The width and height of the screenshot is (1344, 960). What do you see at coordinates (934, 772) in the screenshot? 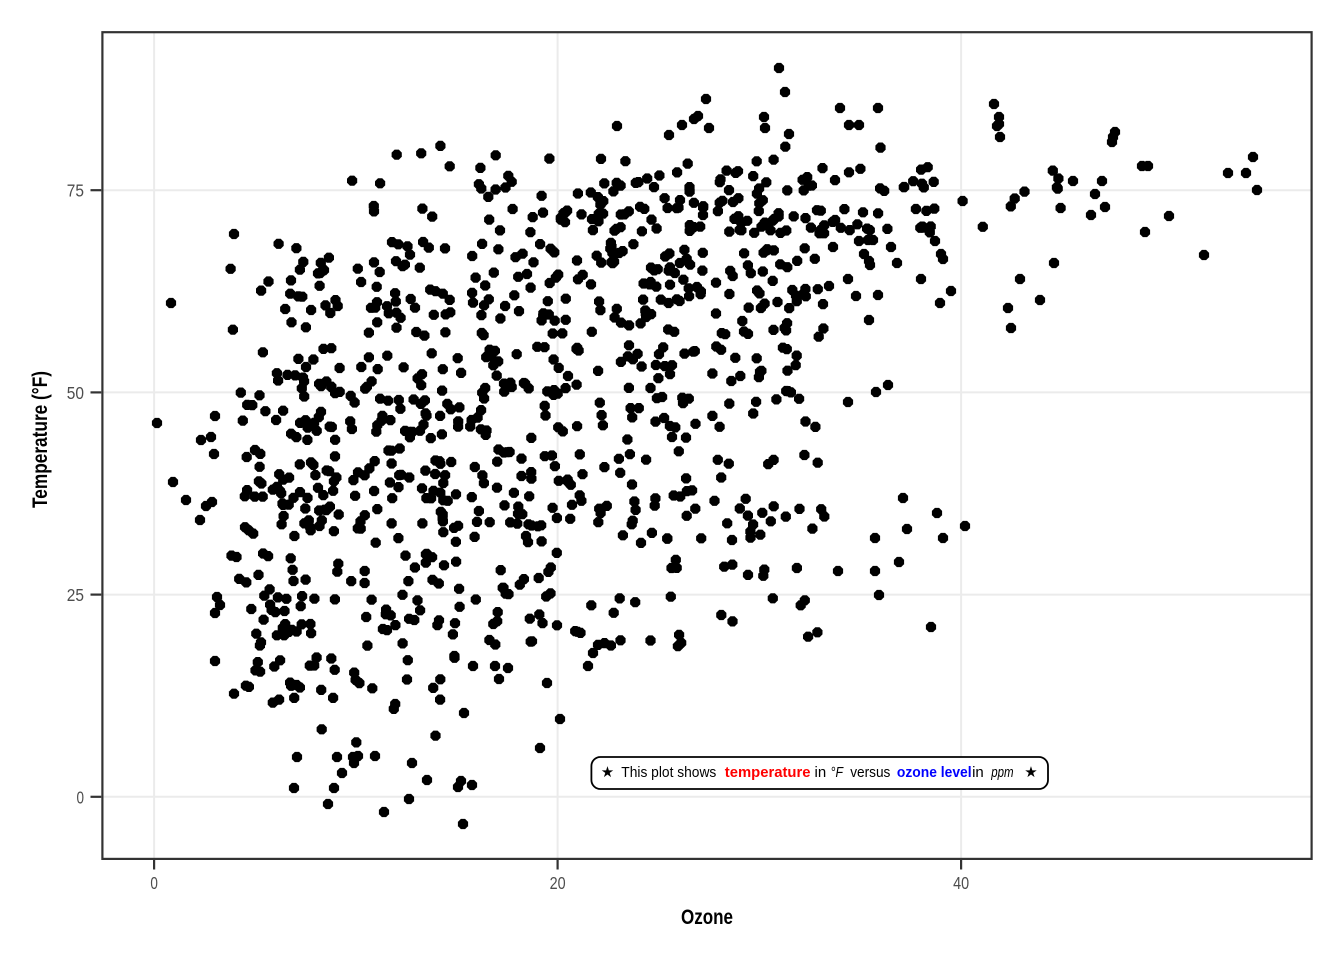
I see `svg-text: ozone level` at bounding box center [934, 772].